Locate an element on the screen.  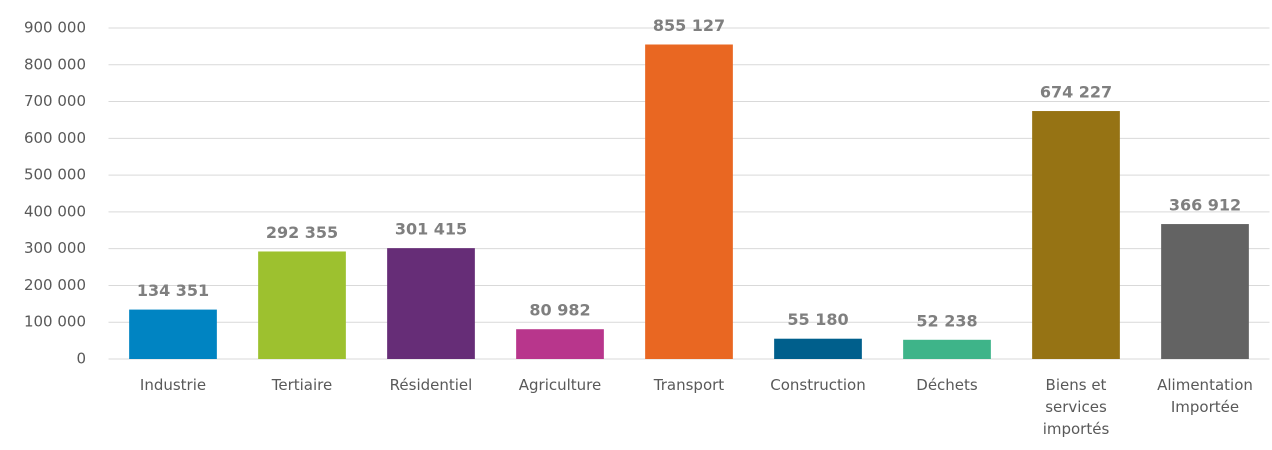
y-tick-label: 200 000 is located at coordinates (55, 285).